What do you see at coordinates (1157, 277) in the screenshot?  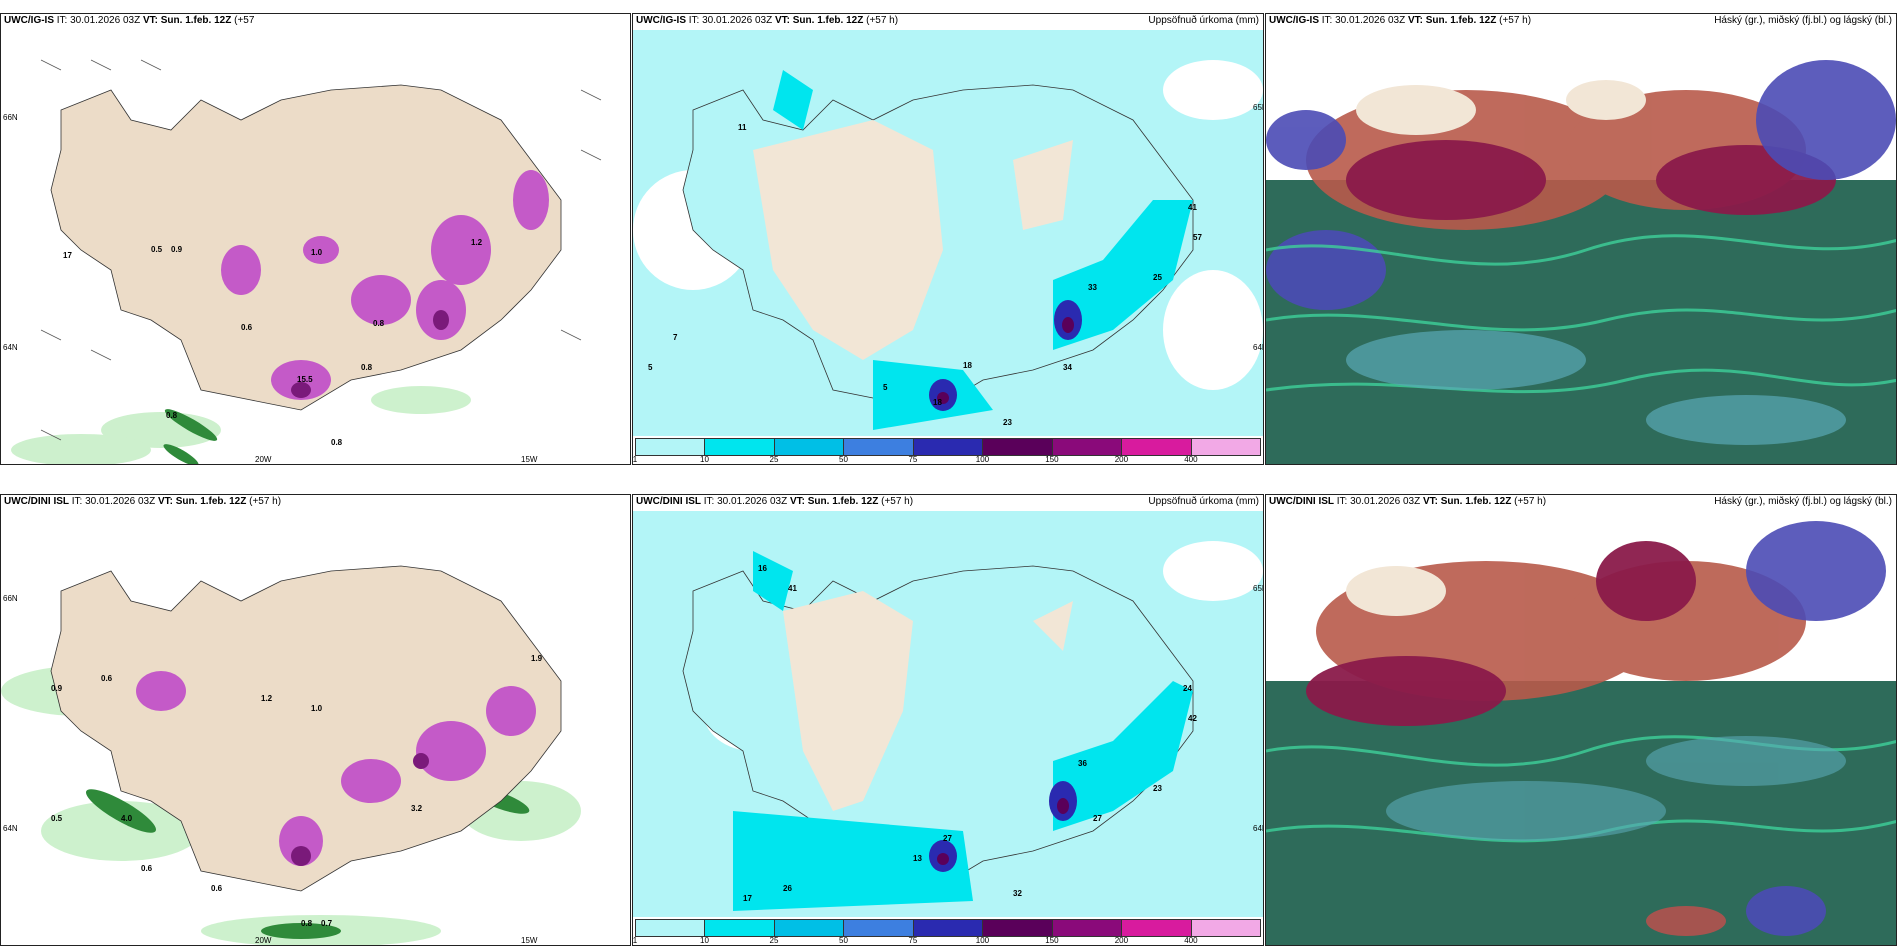 I see `svg-text: 25` at bounding box center [1157, 277].